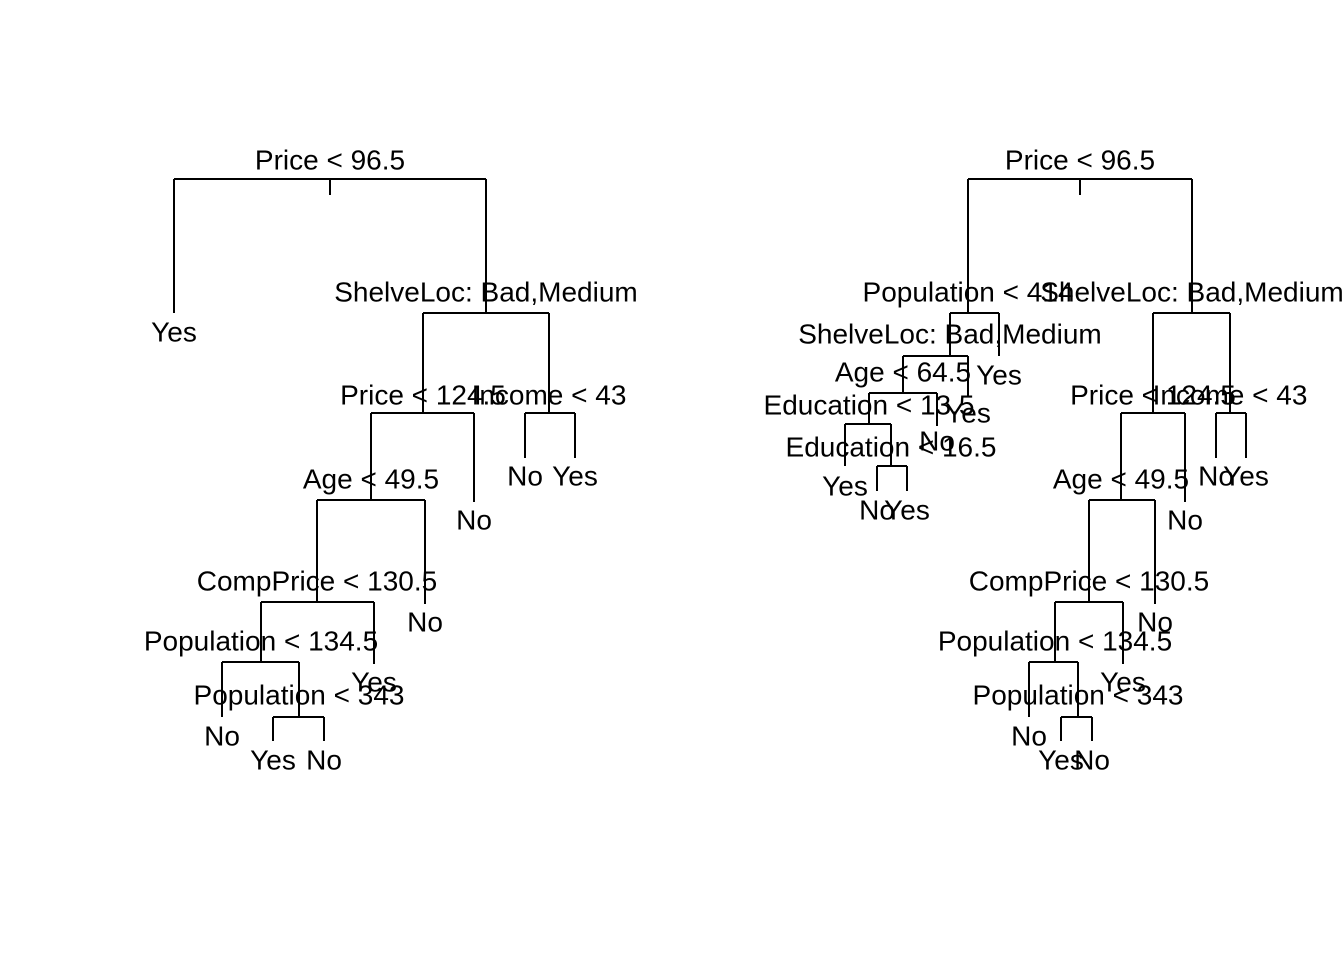  I want to click on node-label: Age < 64.5, so click(903, 371).